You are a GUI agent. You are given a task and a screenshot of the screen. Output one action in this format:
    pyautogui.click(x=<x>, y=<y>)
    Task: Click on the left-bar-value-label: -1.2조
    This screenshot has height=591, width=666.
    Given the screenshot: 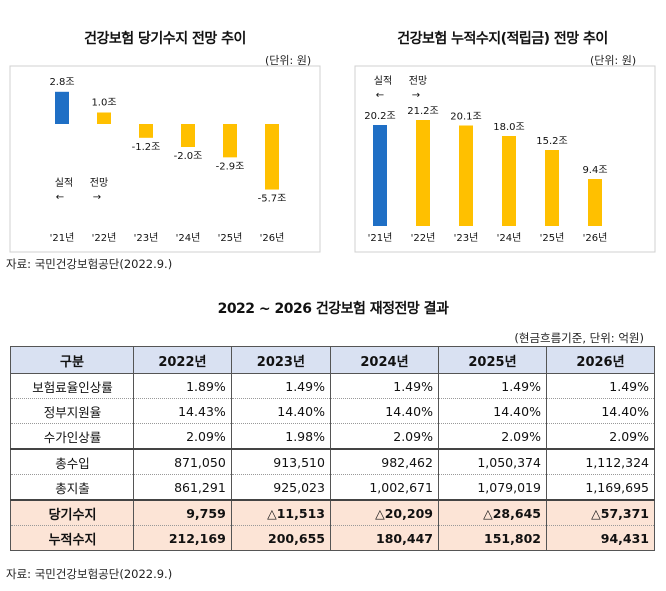 What is the action you would take?
    pyautogui.click(x=146, y=147)
    